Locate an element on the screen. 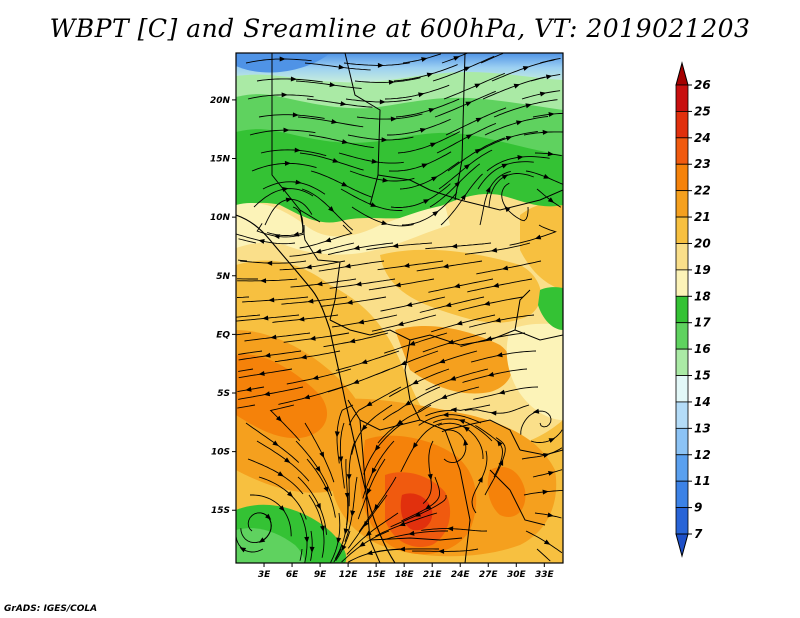  latitude-axis: 20N 15N 10N 5N EQ 5S 10S 15S is located at coordinates (223, 306).